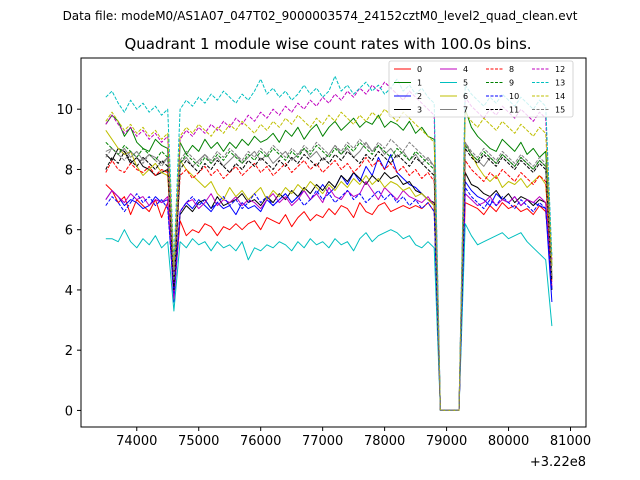  What do you see at coordinates (560, 110) in the screenshot?
I see `legend-label-15: 15` at bounding box center [560, 110].